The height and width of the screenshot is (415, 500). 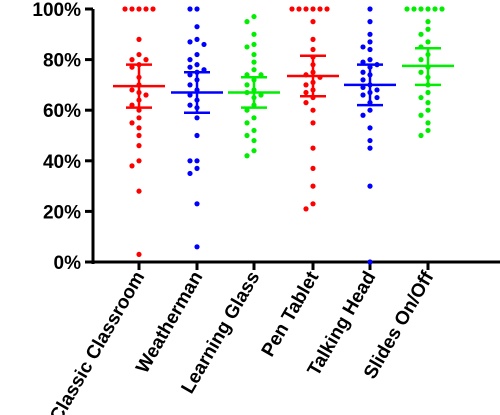 I want to click on y-axis: 0% 20% 40% 60% 80% 100%, so click(x=63, y=137).